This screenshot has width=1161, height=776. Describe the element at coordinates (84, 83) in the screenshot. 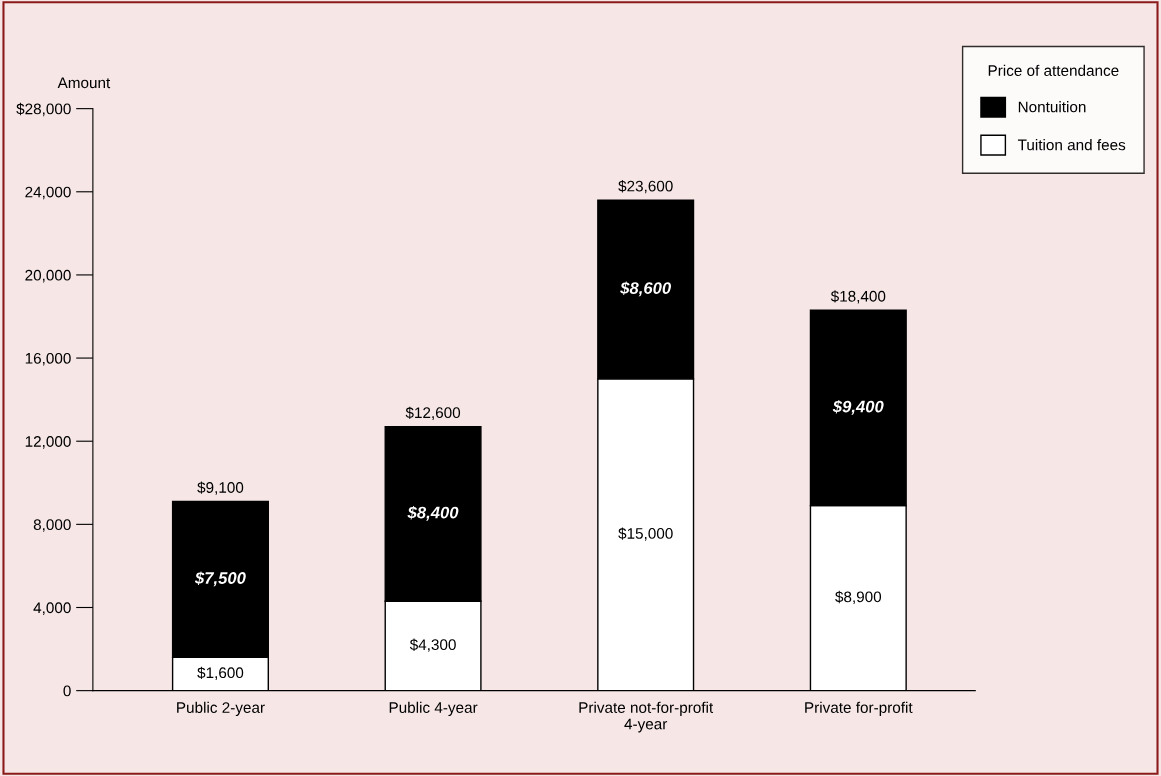

I see `y-axis-title: Amount` at that location.